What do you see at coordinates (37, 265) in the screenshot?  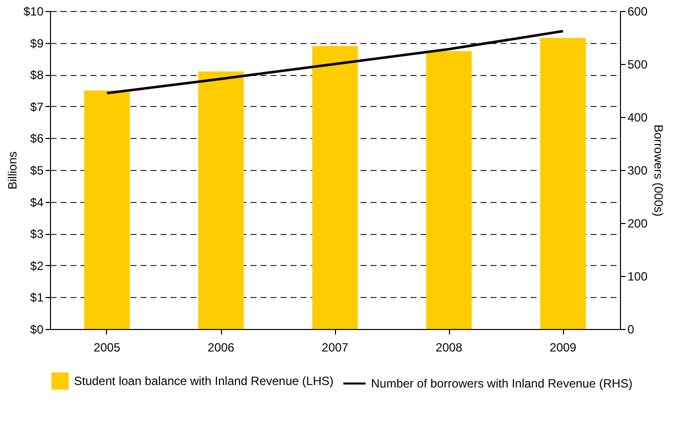 I see `y-tick-label: $2` at bounding box center [37, 265].